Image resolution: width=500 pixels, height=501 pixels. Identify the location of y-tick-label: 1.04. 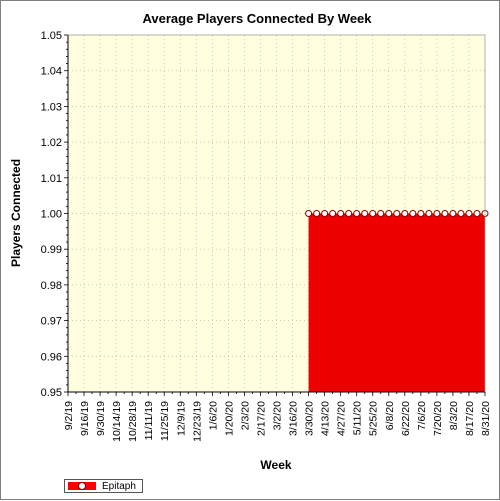
(51, 72).